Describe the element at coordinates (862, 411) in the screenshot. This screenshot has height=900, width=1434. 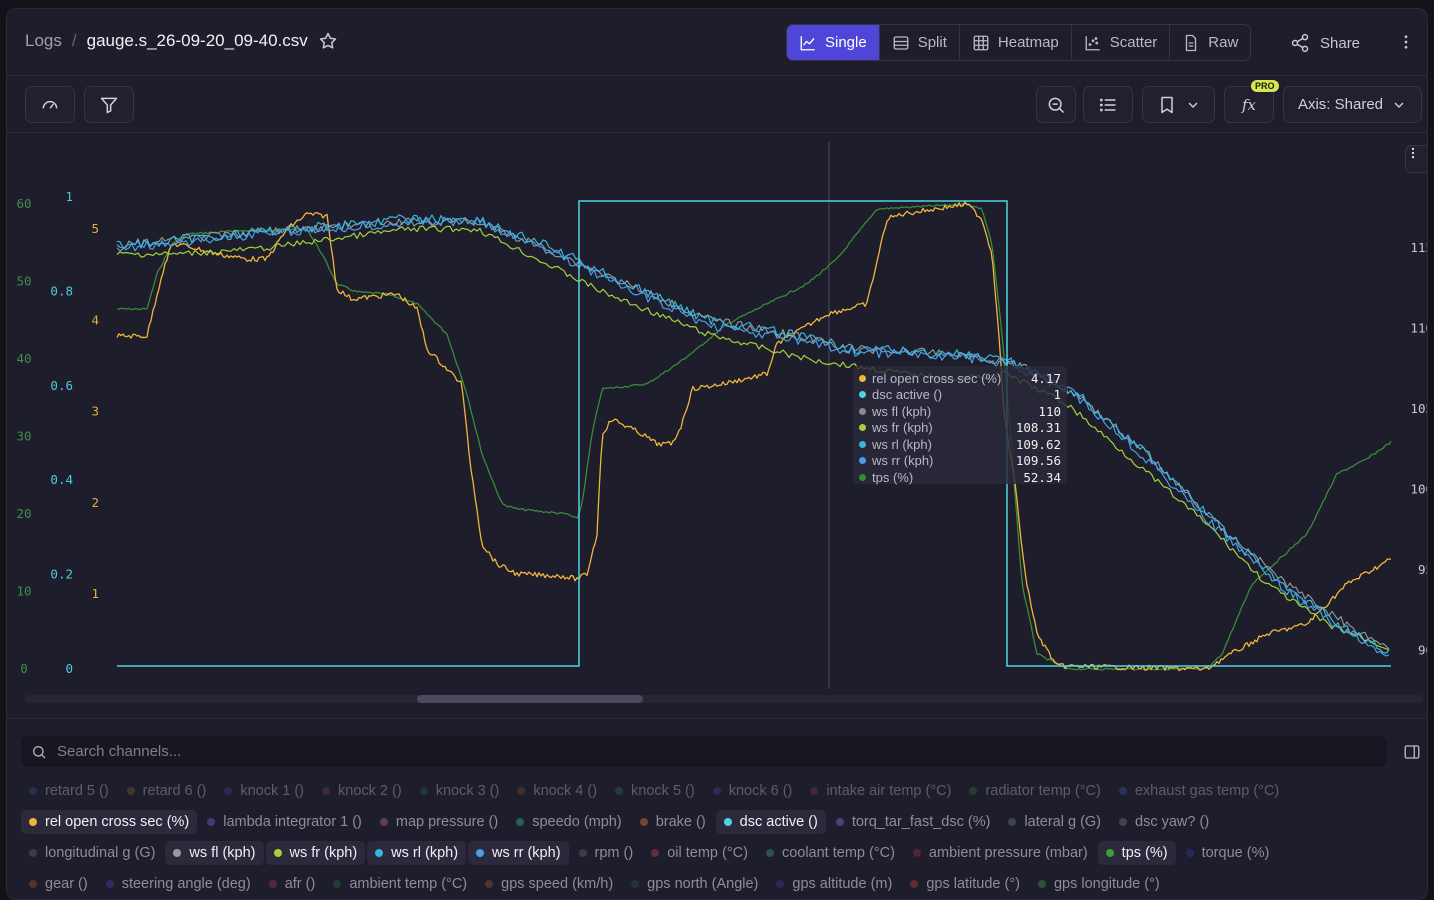
I see `series-color-dot` at that location.